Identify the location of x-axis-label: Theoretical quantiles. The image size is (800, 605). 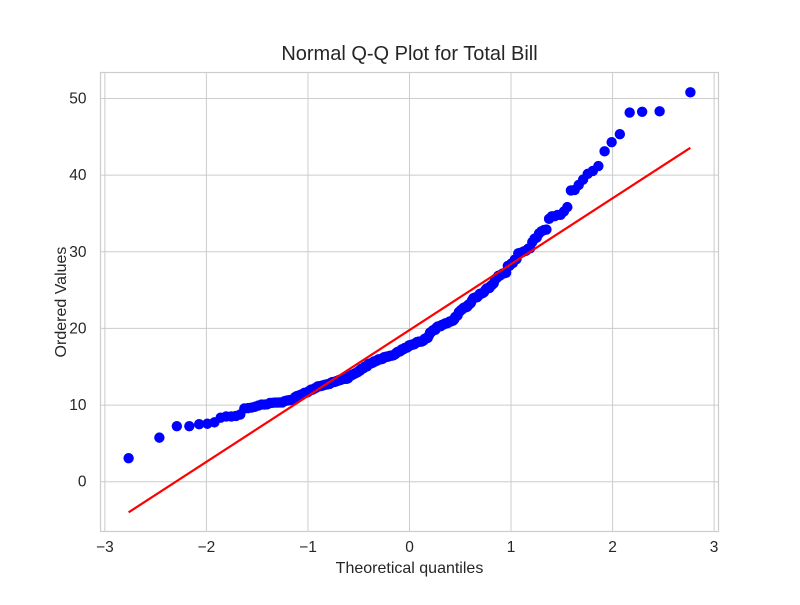
(410, 568).